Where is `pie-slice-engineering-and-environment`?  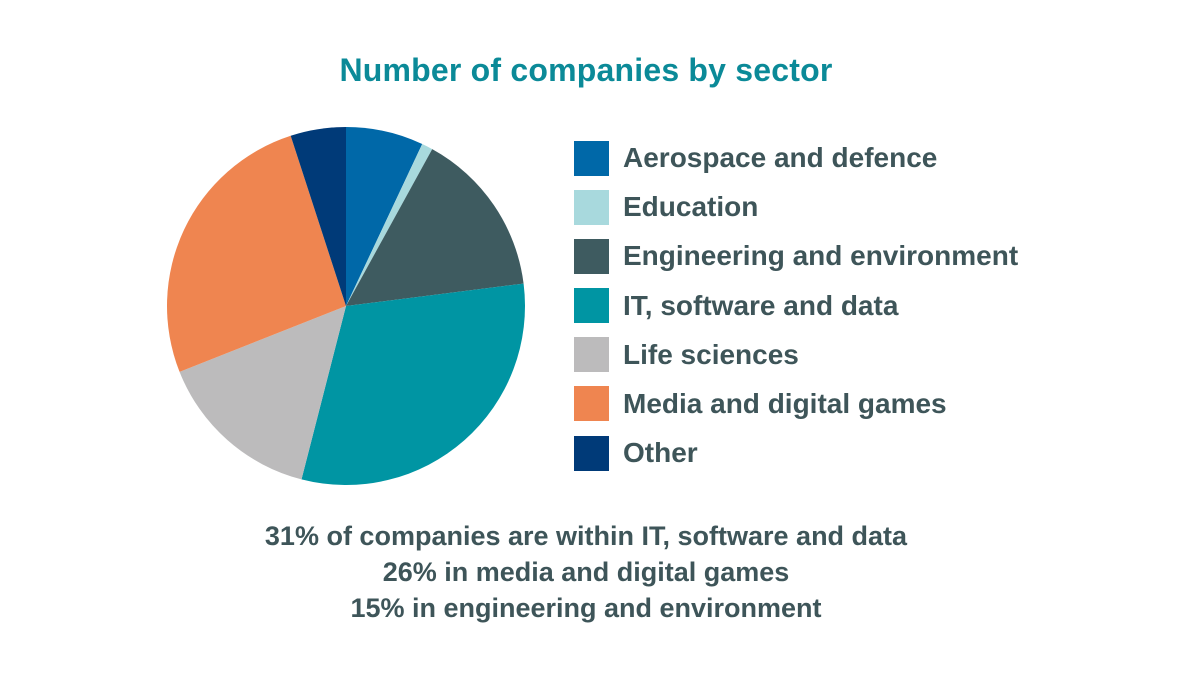 pie-slice-engineering-and-environment is located at coordinates (435, 227).